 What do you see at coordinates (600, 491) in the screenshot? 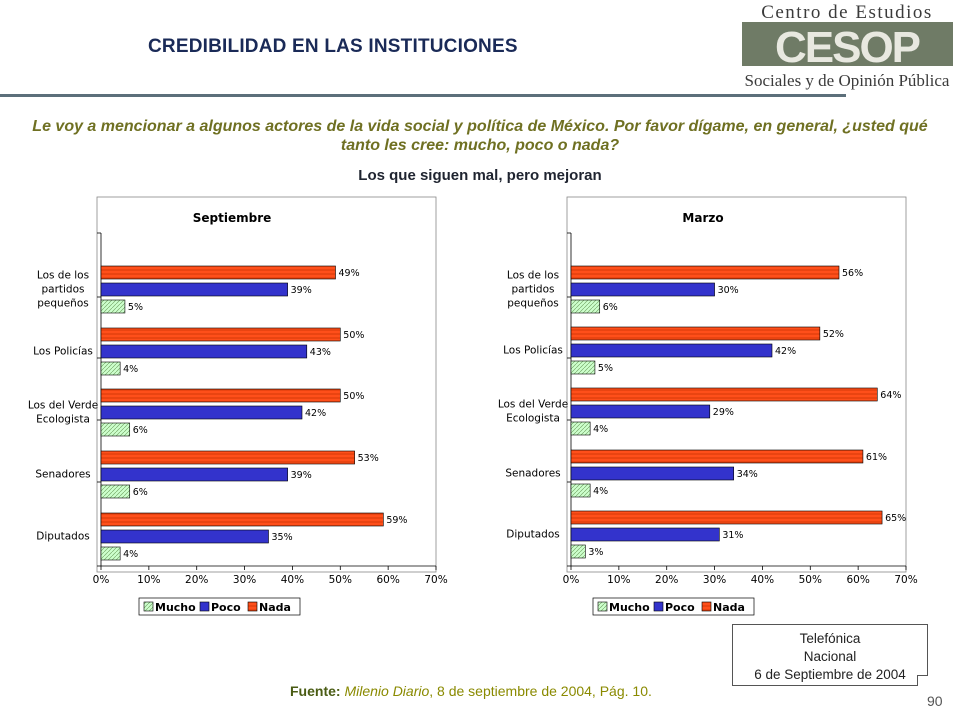
I see `data-label: 4%` at bounding box center [600, 491].